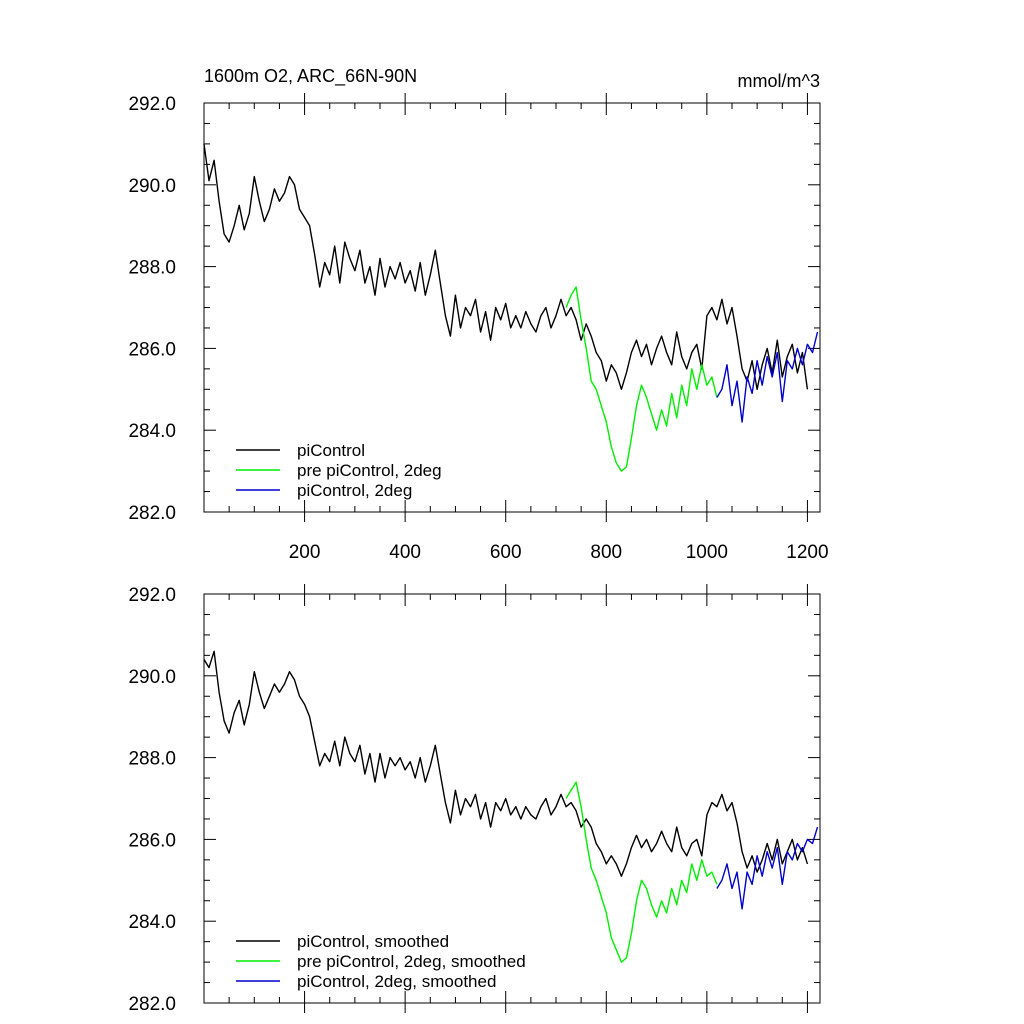 The width and height of the screenshot is (1024, 1024). I want to click on x-tick-label: 1200, so click(807, 552).